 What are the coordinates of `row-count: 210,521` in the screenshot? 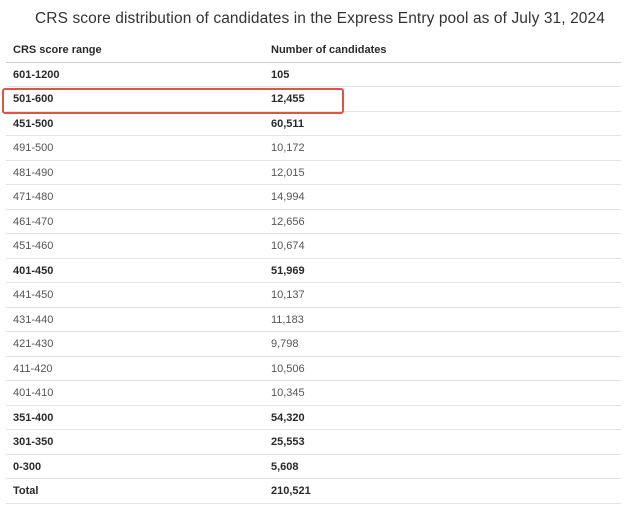 It's located at (291, 491).